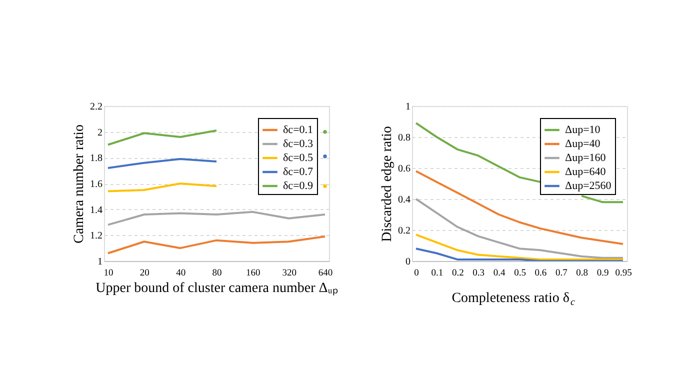  Describe the element at coordinates (478, 273) in the screenshot. I see `x-tick-label: 0.3` at that location.